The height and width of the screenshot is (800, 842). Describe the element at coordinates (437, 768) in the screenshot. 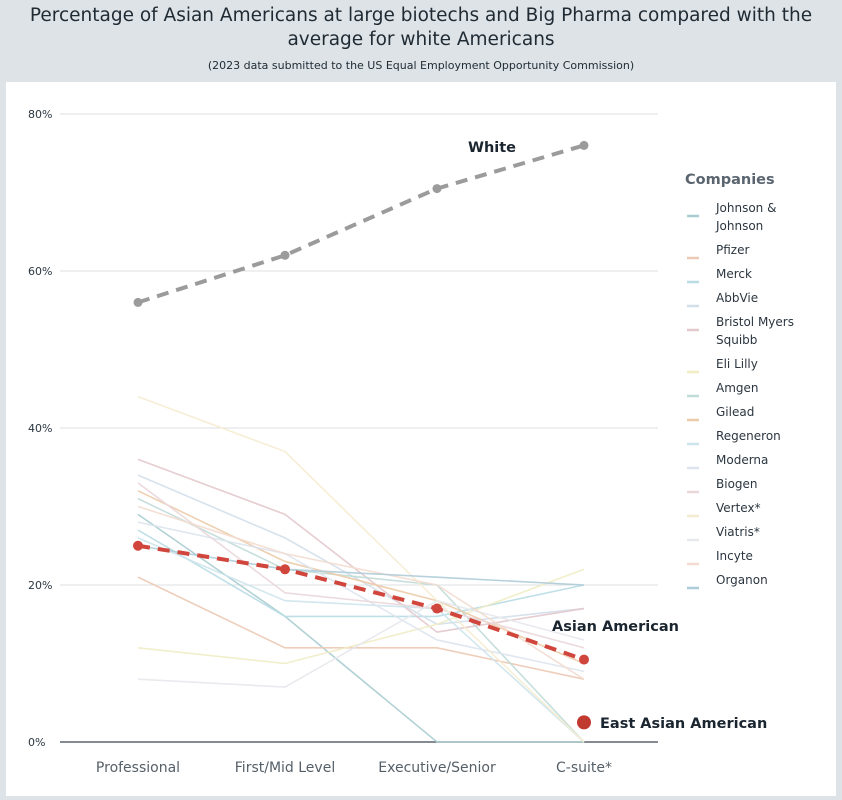

I see `x-tick-label: Executive/Senior` at that location.